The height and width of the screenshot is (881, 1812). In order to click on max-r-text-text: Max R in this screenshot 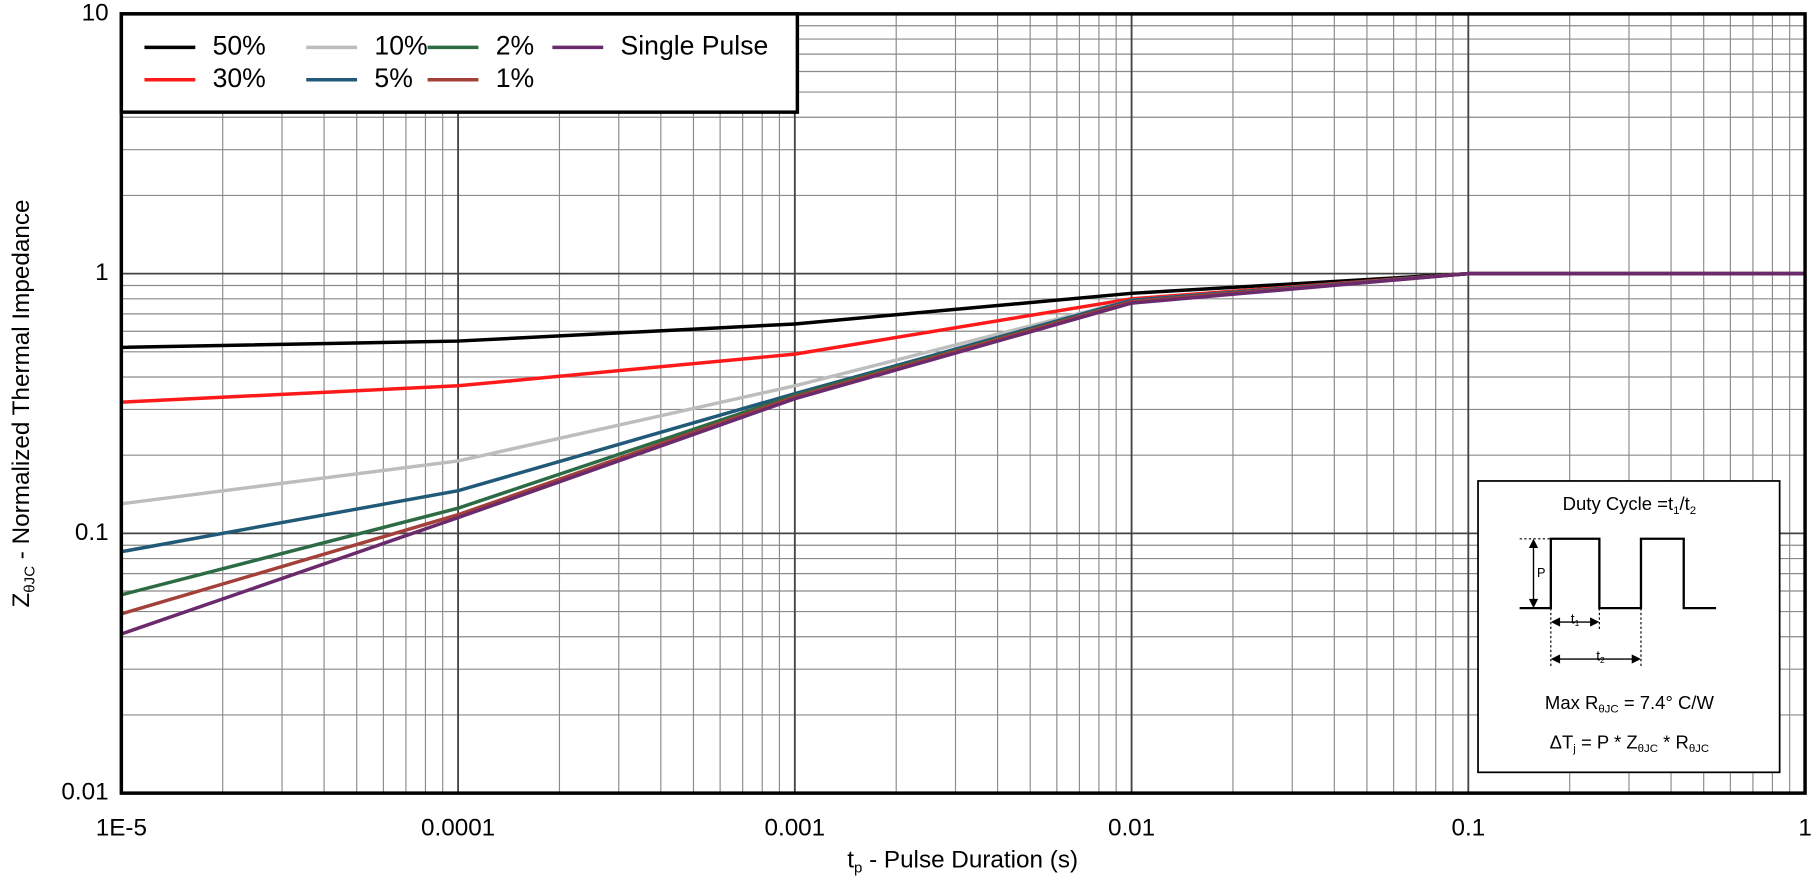, I will do `click(1571, 702)`.